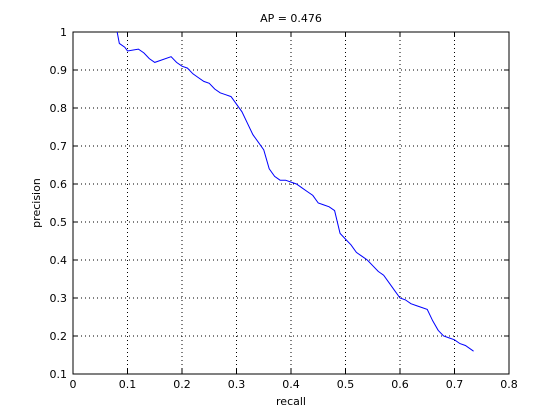 The width and height of the screenshot is (560, 420). Describe the element at coordinates (59, 146) in the screenshot. I see `y-tick-label: 0.7` at that location.